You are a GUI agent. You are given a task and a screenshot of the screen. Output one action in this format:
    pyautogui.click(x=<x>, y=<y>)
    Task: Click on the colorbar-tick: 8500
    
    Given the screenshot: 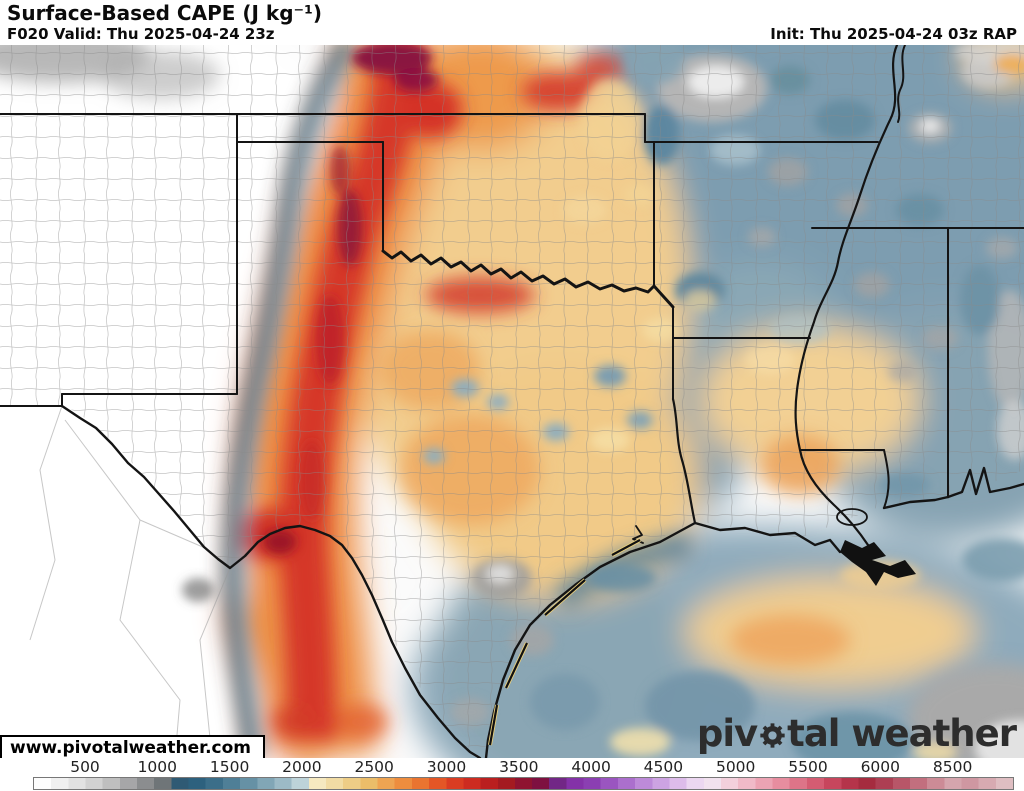 What is the action you would take?
    pyautogui.click(x=952, y=767)
    